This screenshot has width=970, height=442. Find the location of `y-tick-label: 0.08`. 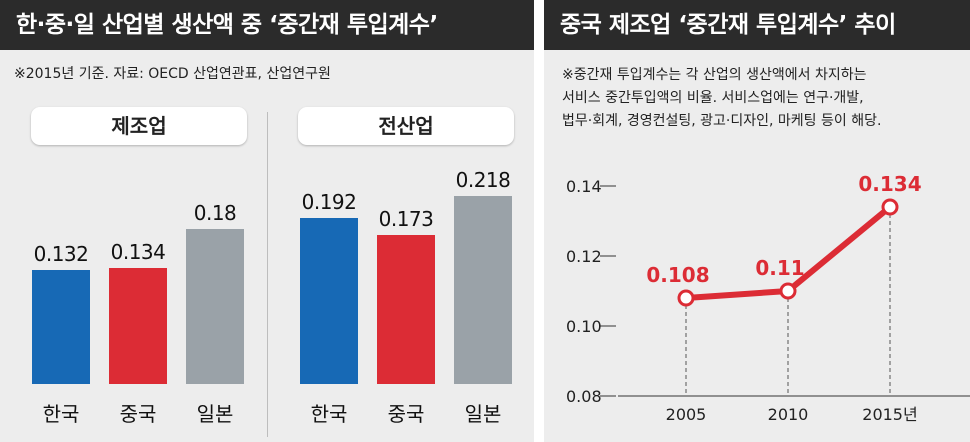

y-tick-label: 0.08 is located at coordinates (584, 396).